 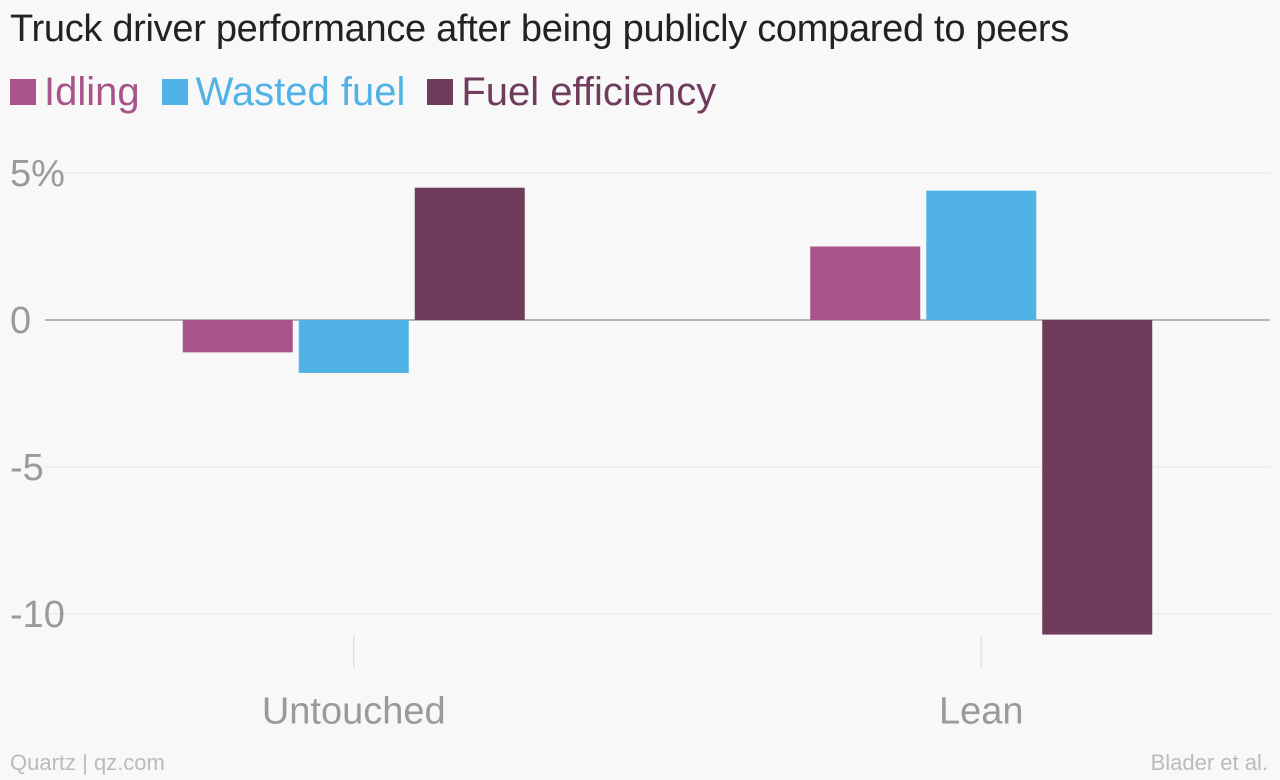 I want to click on legend-item-1: Wasted fuel, so click(x=283, y=92).